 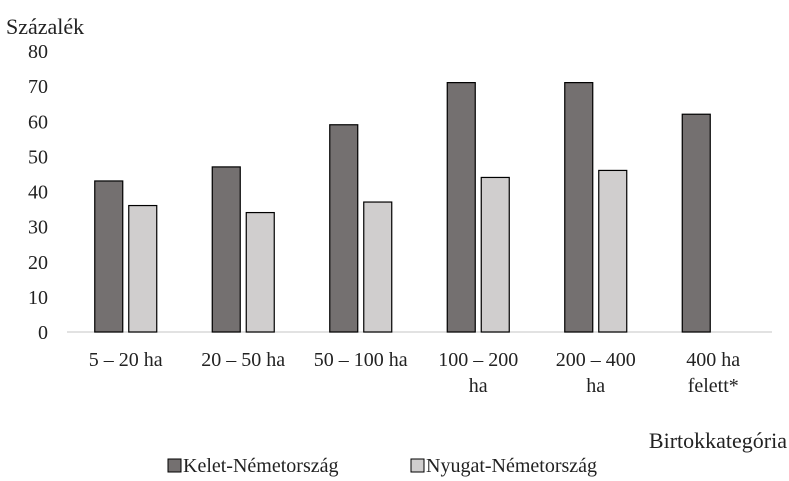 I want to click on y-tick-label: 60, so click(x=38, y=122).